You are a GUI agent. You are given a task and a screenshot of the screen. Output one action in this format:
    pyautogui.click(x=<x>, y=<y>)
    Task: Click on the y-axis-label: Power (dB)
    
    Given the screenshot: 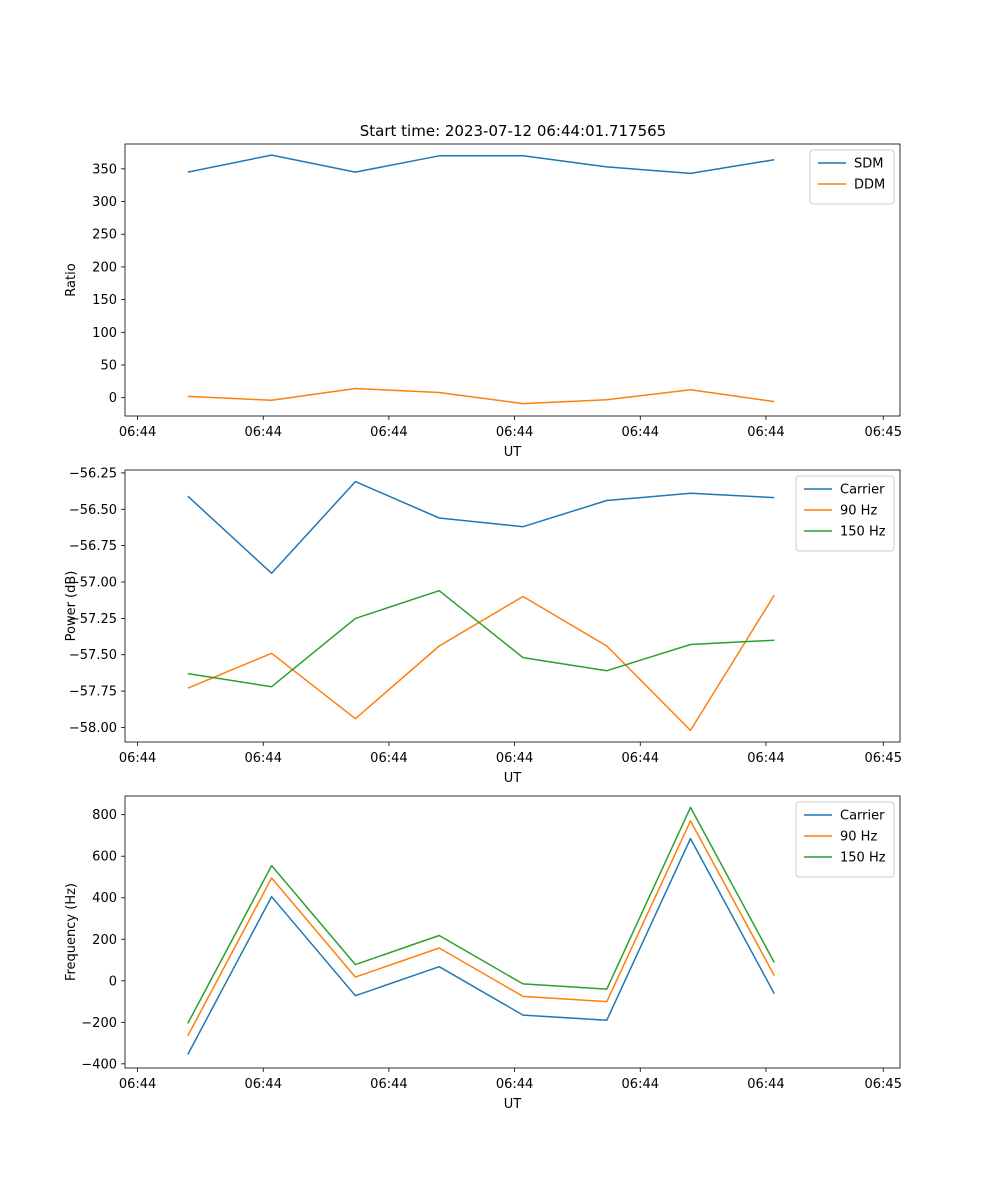 What is the action you would take?
    pyautogui.click(x=71, y=606)
    